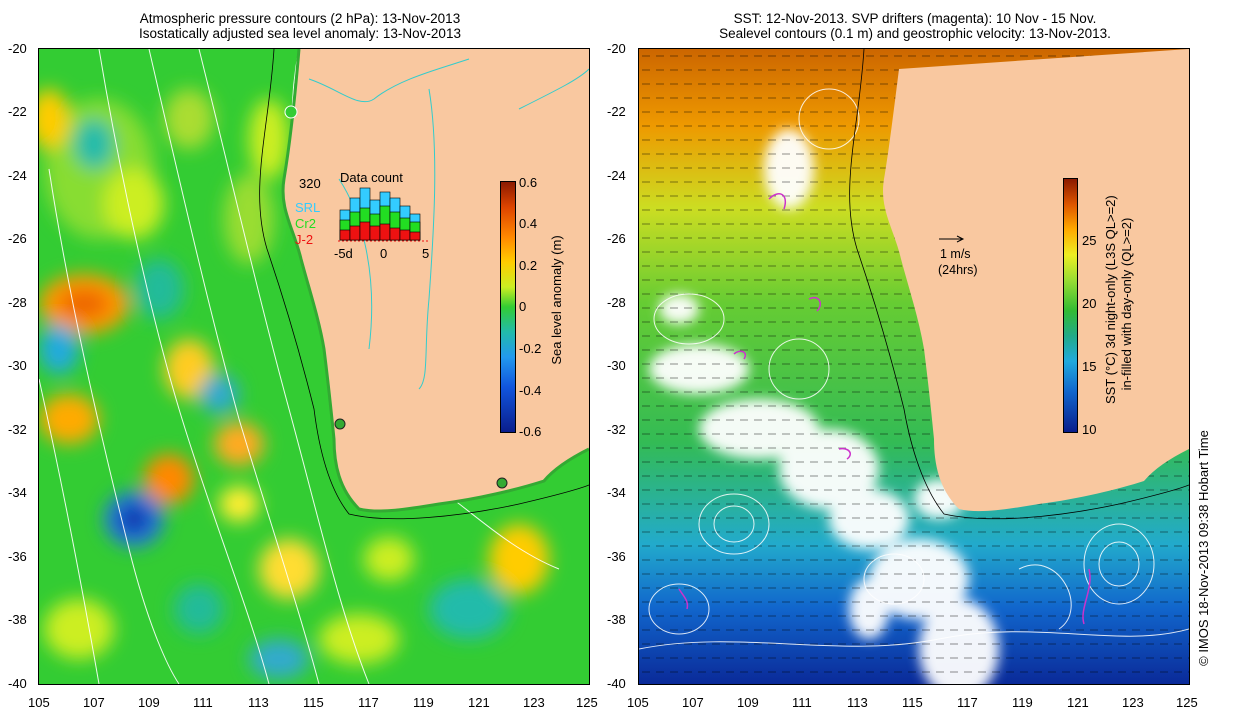 The image size is (1250, 720). What do you see at coordinates (17, 302) in the screenshot?
I see `left-ytick: -28` at bounding box center [17, 302].